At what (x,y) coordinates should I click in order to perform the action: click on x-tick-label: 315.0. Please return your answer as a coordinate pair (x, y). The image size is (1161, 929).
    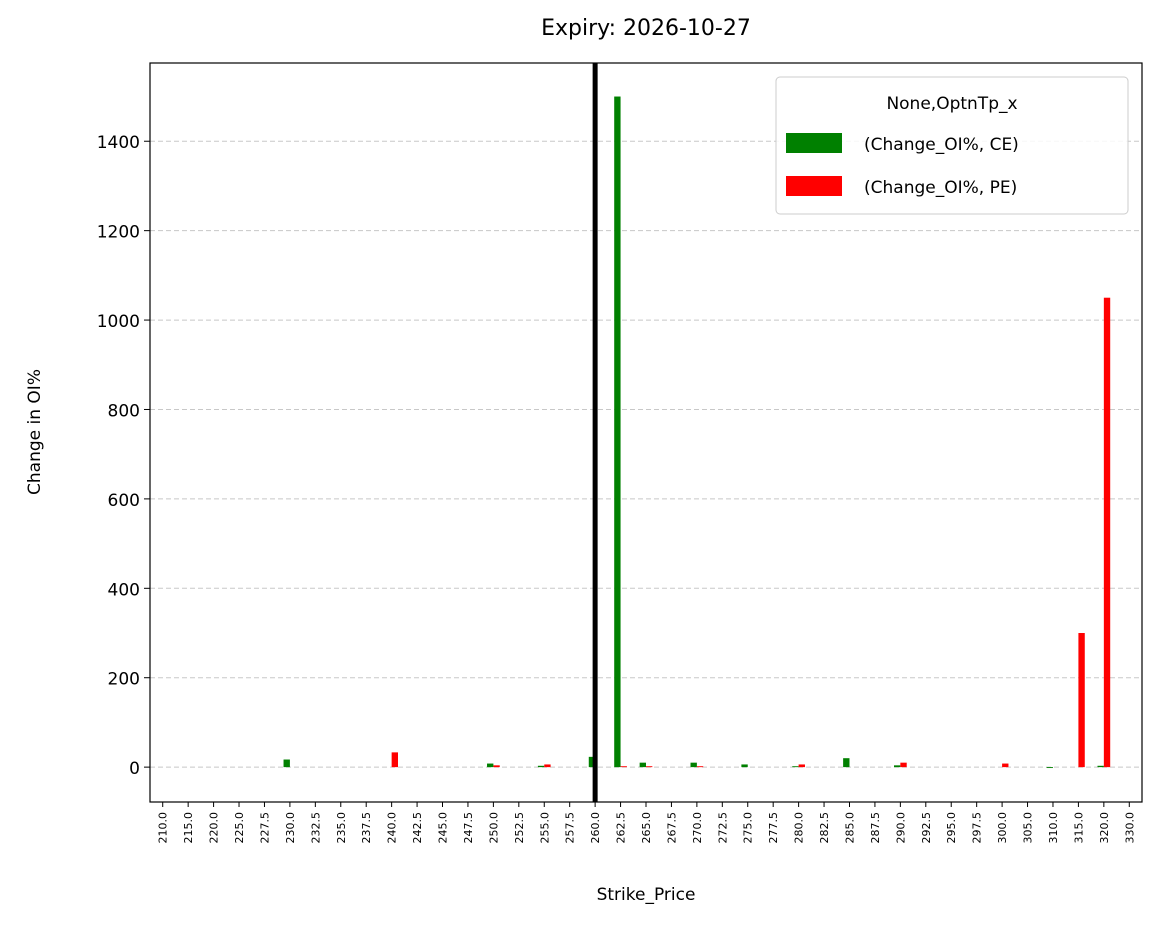
    Looking at the image, I should click on (1078, 828).